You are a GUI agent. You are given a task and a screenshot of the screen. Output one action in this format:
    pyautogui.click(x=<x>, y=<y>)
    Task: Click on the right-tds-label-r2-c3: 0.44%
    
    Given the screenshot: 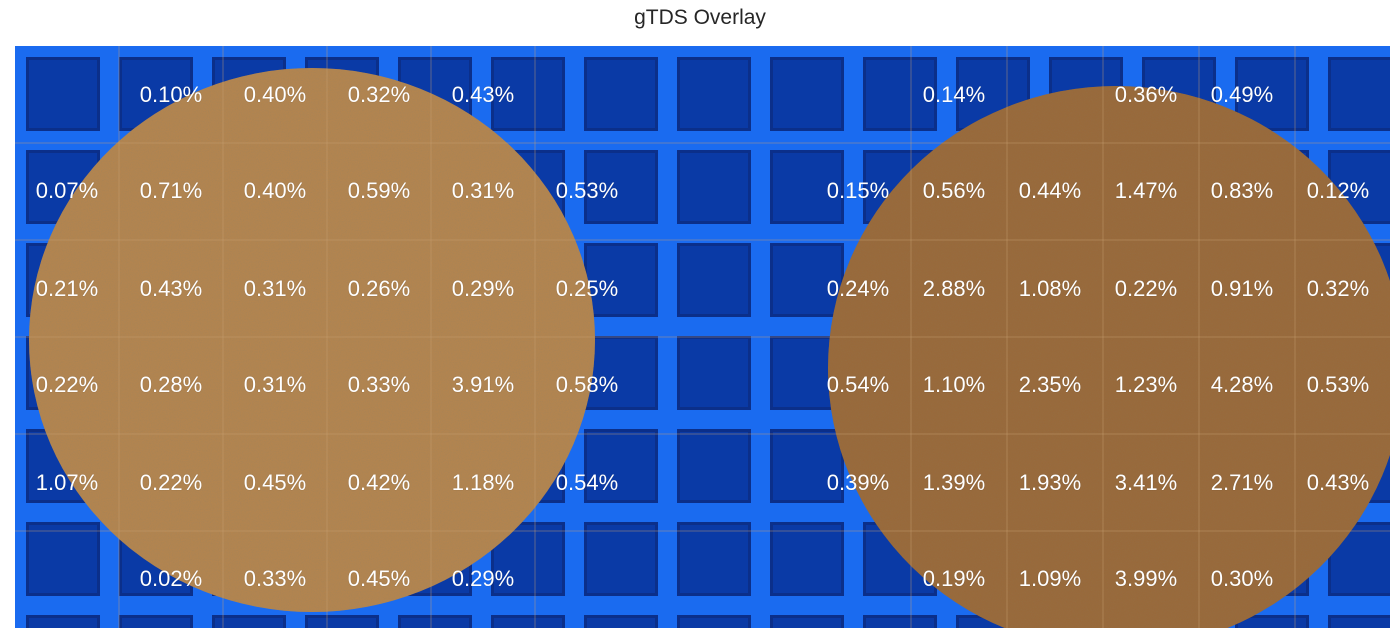 What is the action you would take?
    pyautogui.click(x=1050, y=190)
    